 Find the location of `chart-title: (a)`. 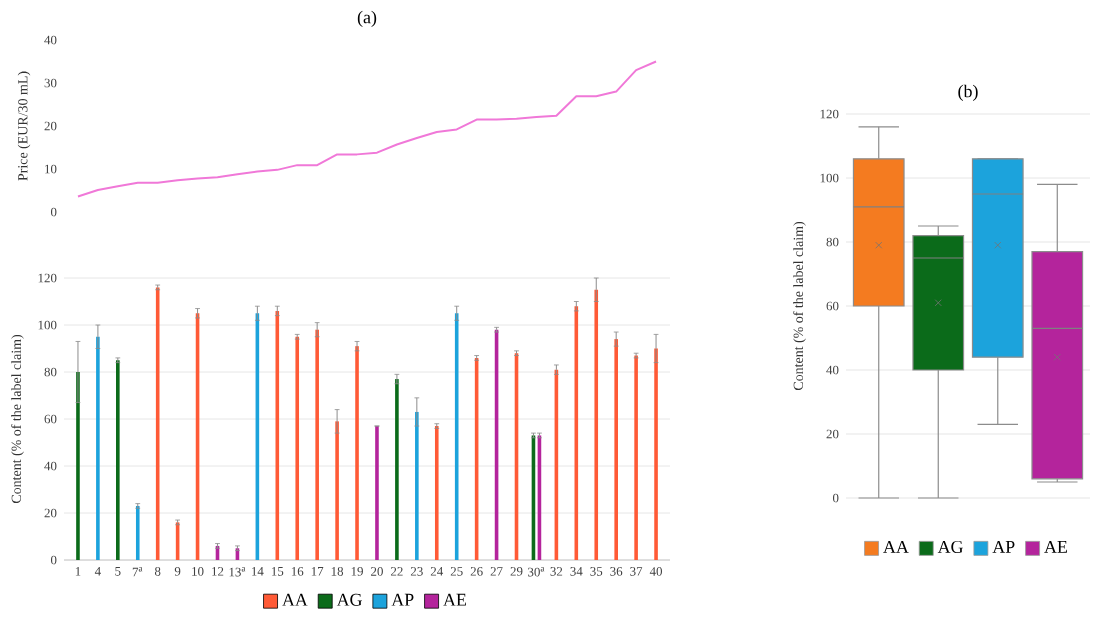

chart-title: (a) is located at coordinates (367, 18).